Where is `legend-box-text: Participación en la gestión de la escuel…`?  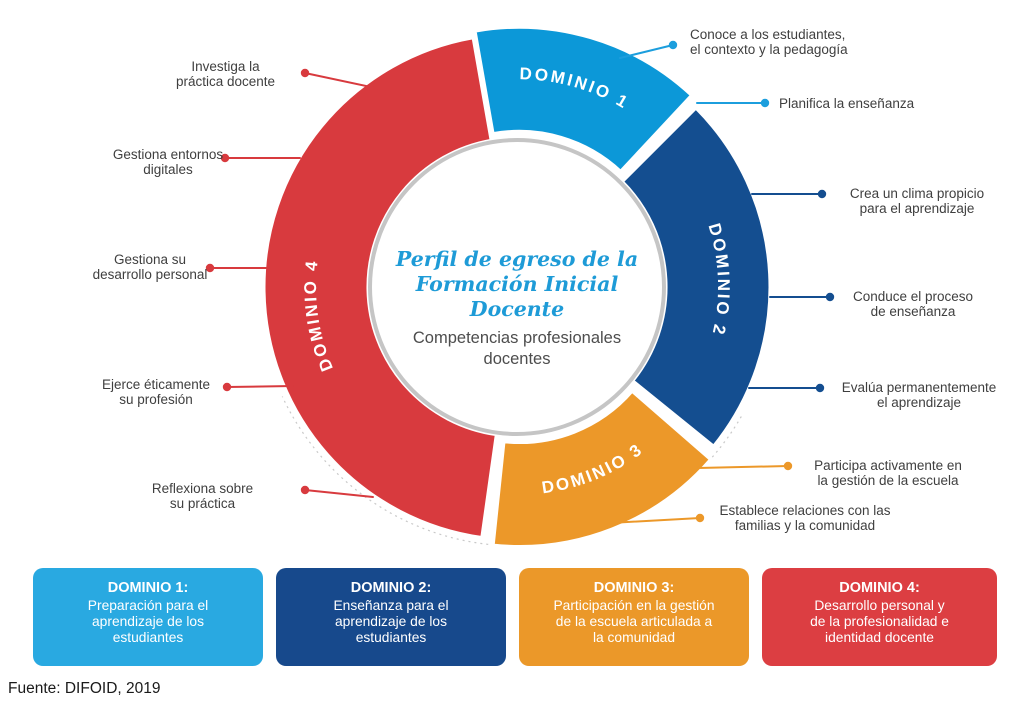 legend-box-text: Participación en la gestión de la escuel… is located at coordinates (634, 621).